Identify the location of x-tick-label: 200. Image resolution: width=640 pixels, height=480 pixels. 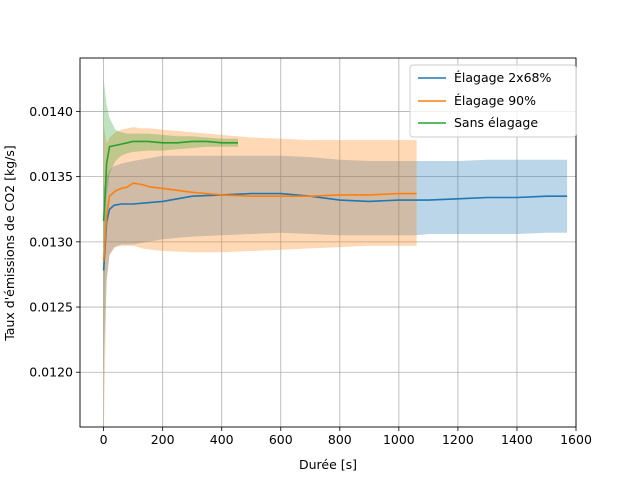
(163, 439).